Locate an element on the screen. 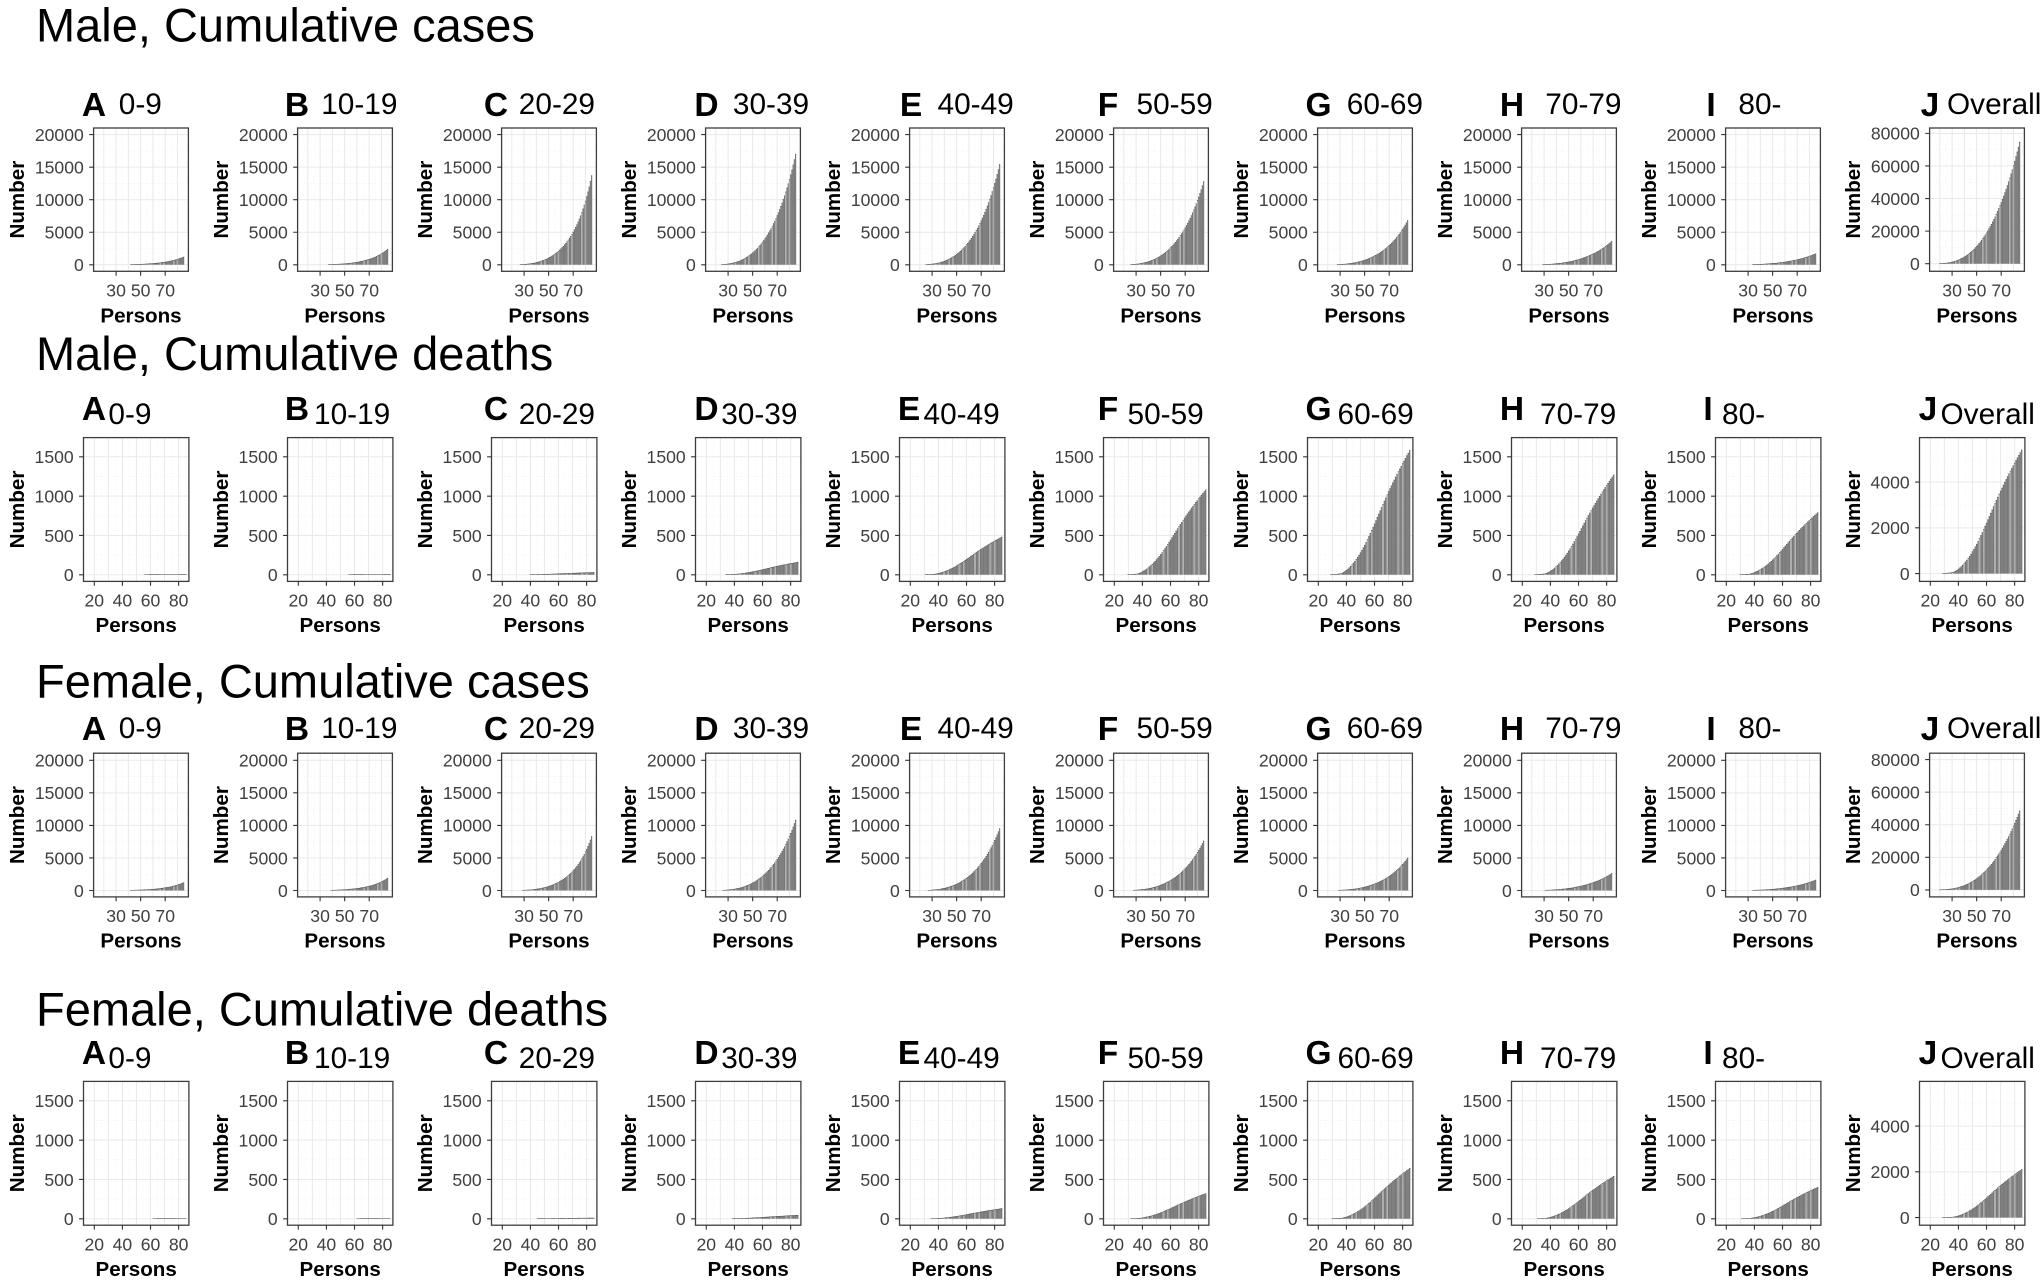  svg-text: Overall is located at coordinates (1988, 414).